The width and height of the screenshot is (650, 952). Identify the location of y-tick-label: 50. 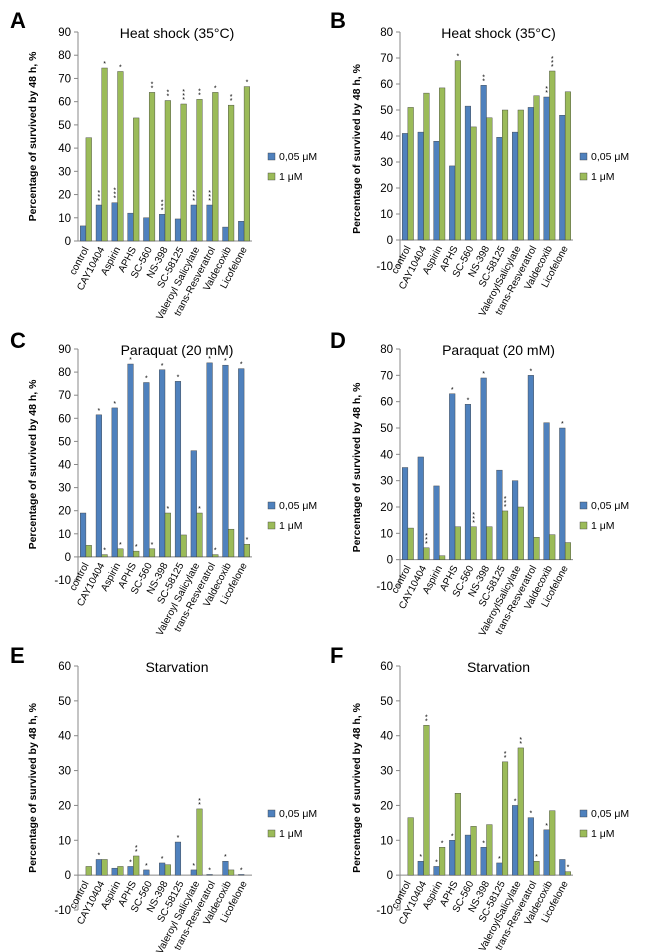
(64, 442).